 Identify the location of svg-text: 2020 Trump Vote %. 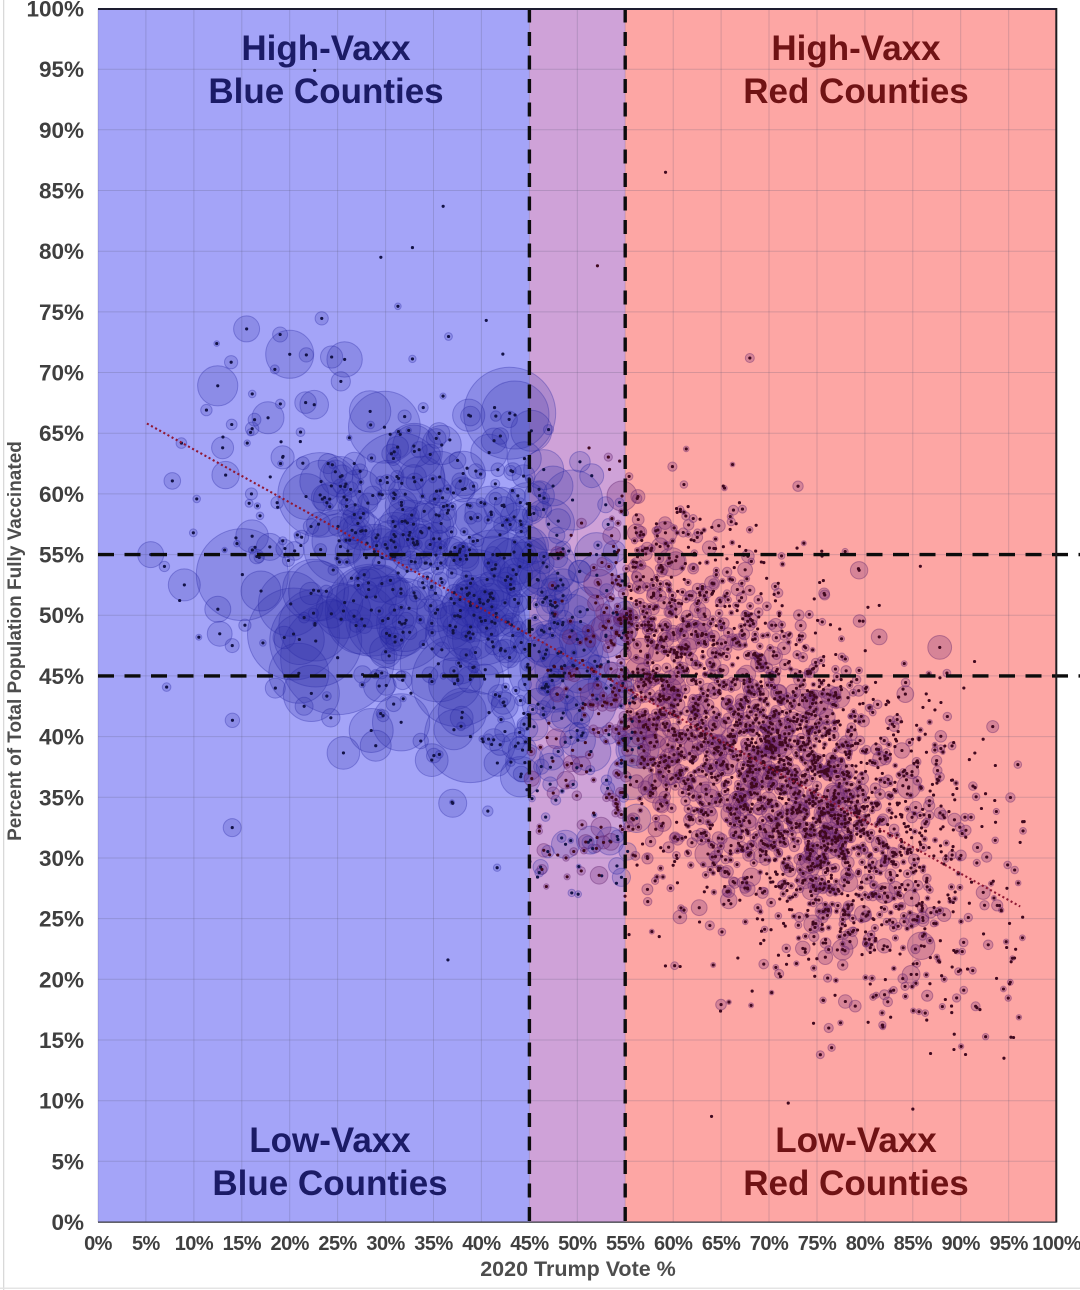
(578, 1269).